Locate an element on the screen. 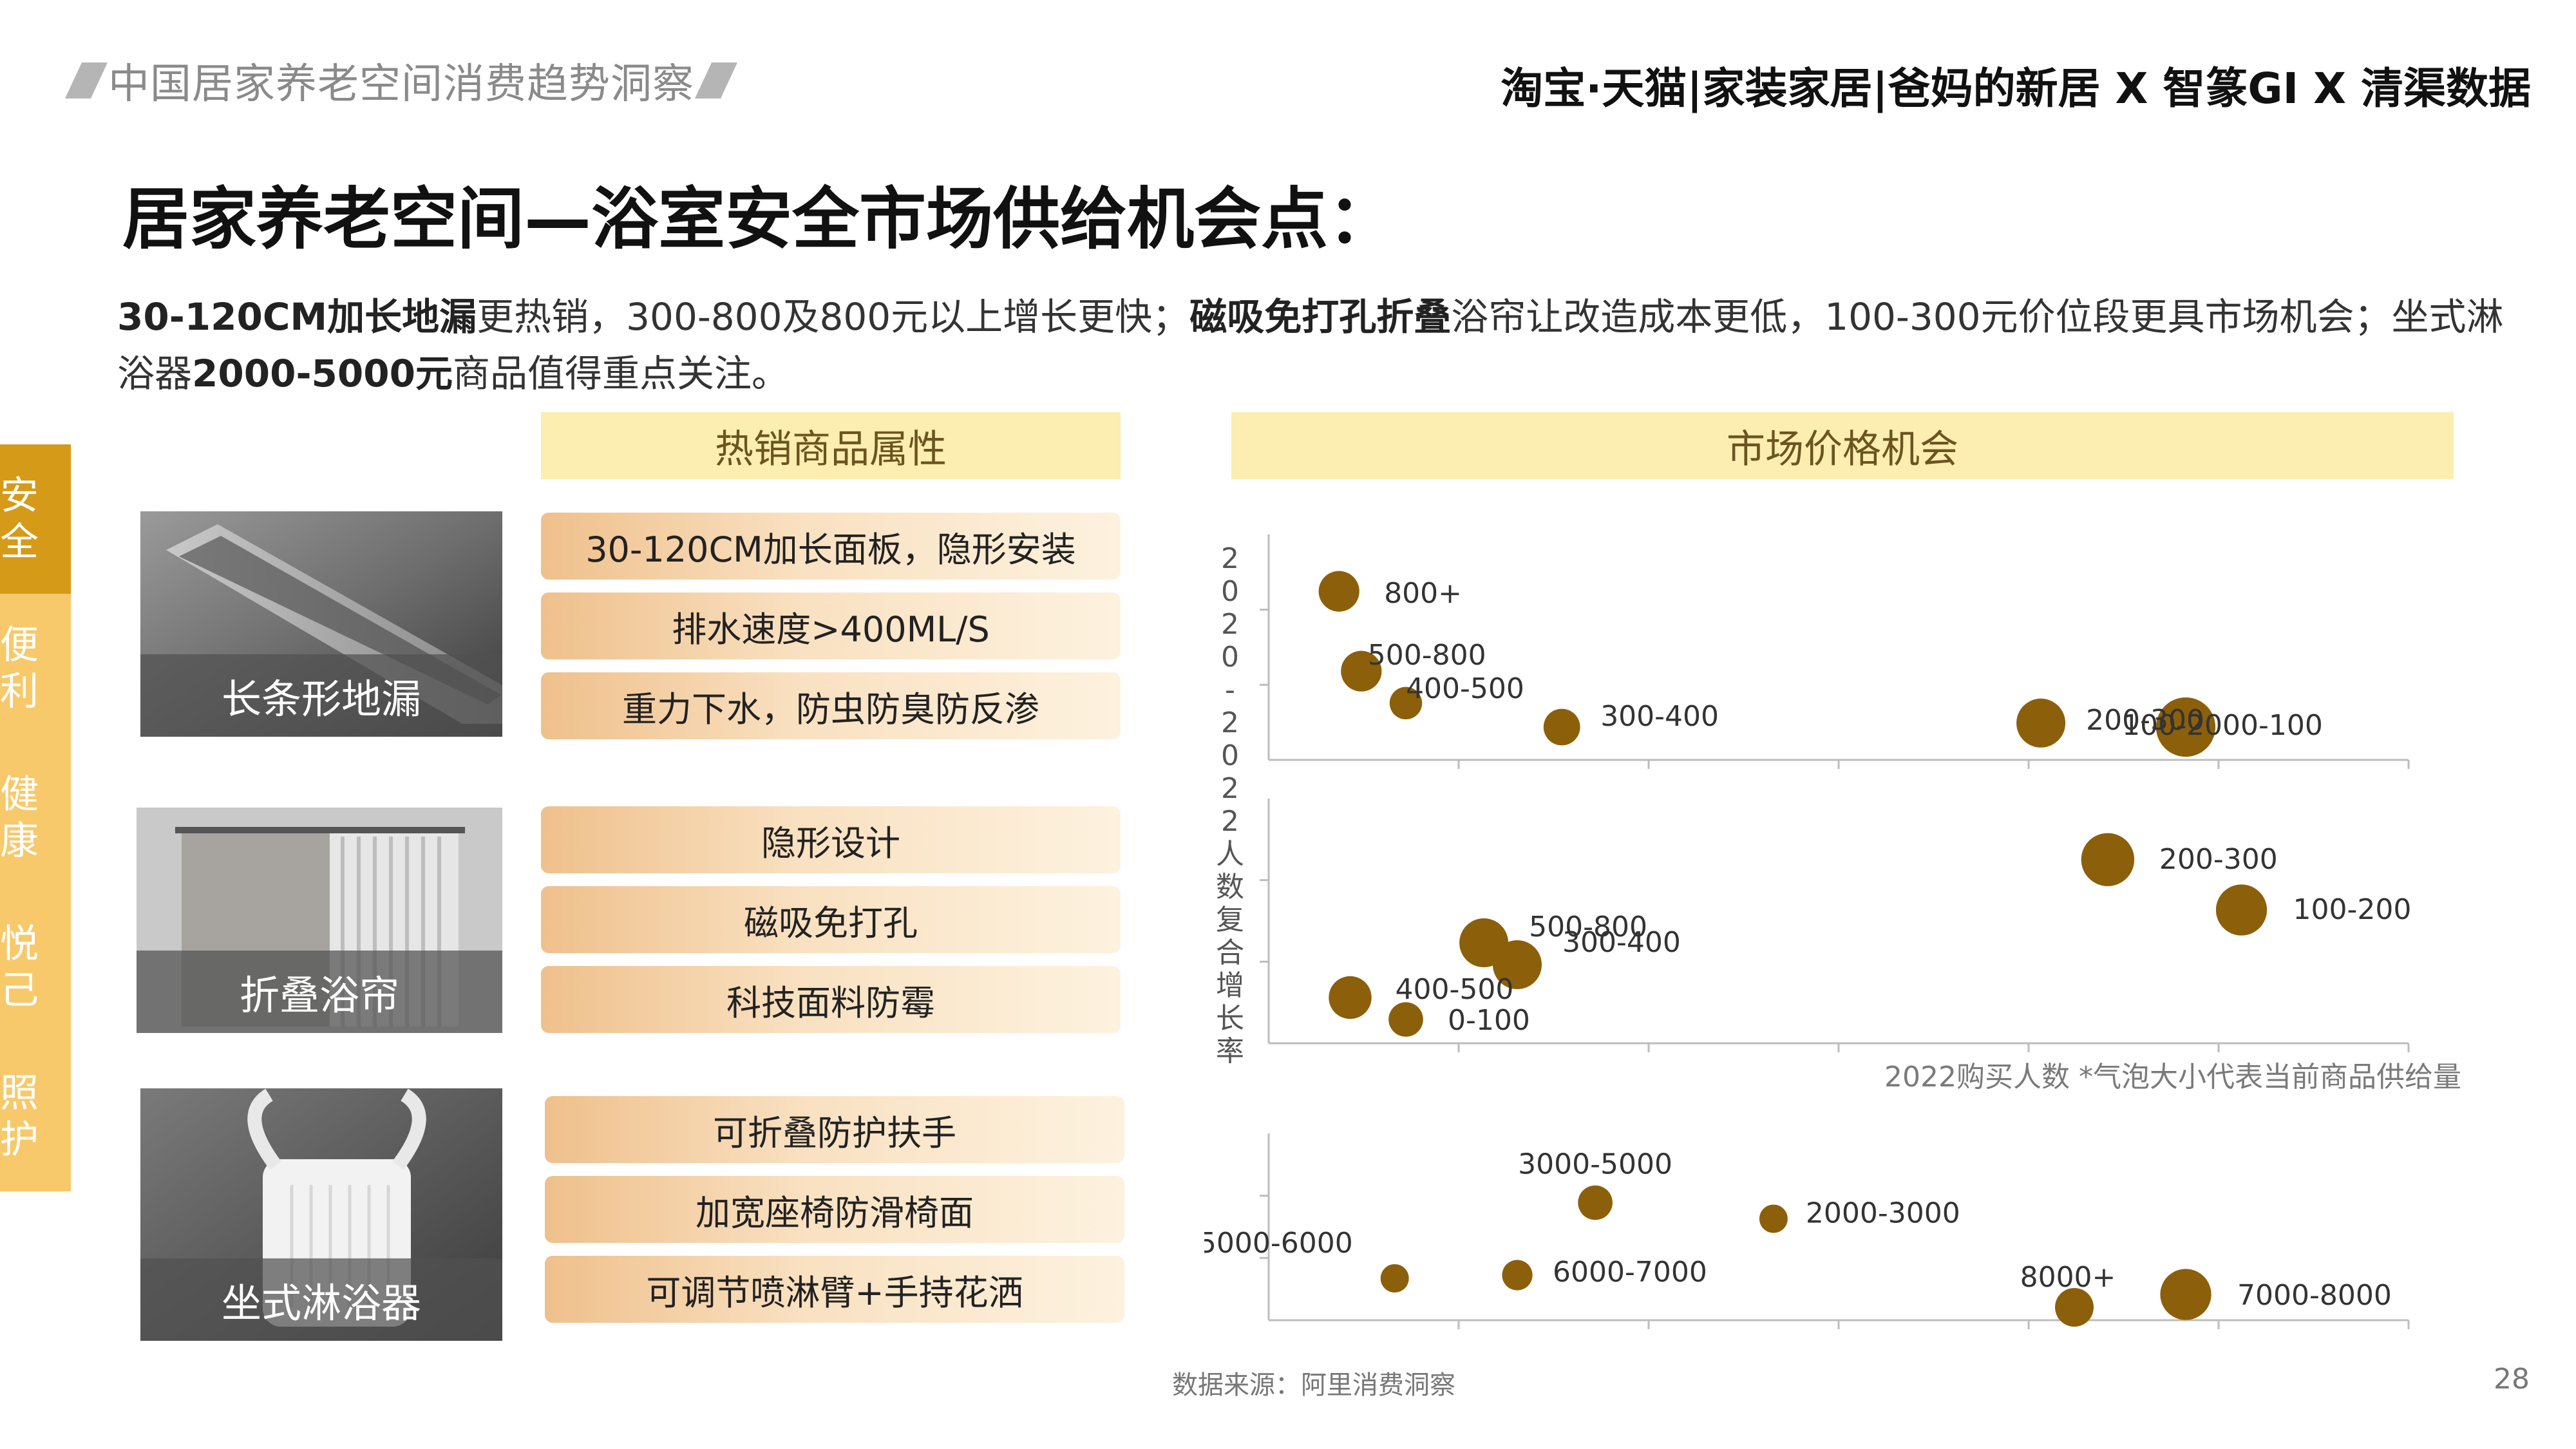  attribute-pill: 30-120CM加长面板，隐形安装 is located at coordinates (831, 546).